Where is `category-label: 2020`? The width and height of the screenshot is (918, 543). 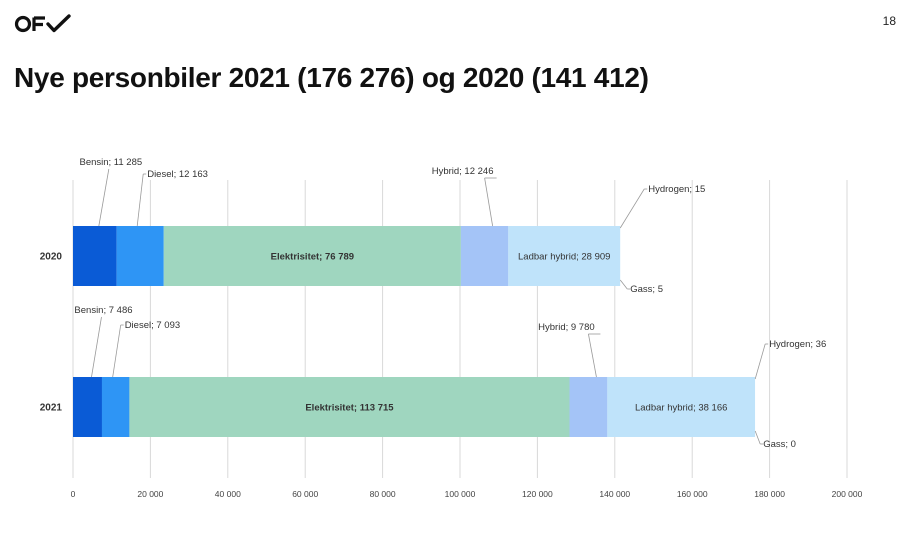 category-label: 2020 is located at coordinates (51, 257).